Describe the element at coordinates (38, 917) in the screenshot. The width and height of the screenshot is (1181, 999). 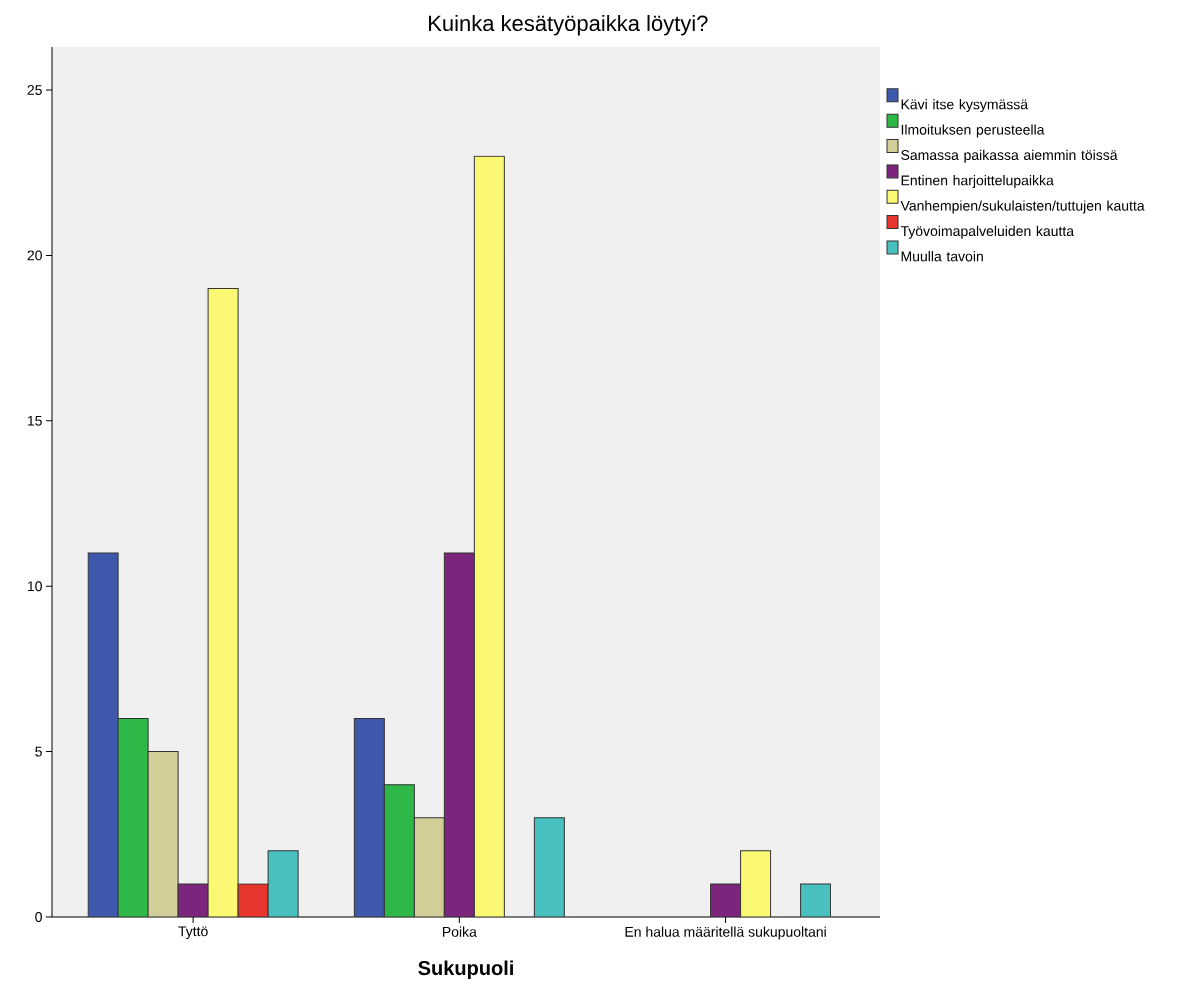
I see `y-tick-label: 0` at that location.